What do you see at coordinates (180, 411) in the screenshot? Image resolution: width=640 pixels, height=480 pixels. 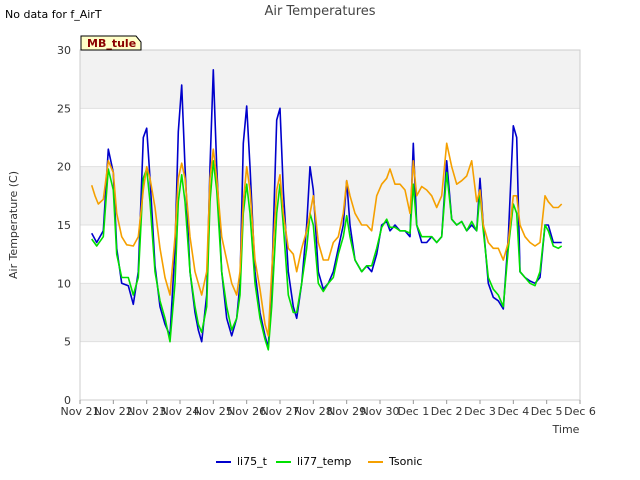 I see `x-tick-label: Nov 24` at bounding box center [180, 411].